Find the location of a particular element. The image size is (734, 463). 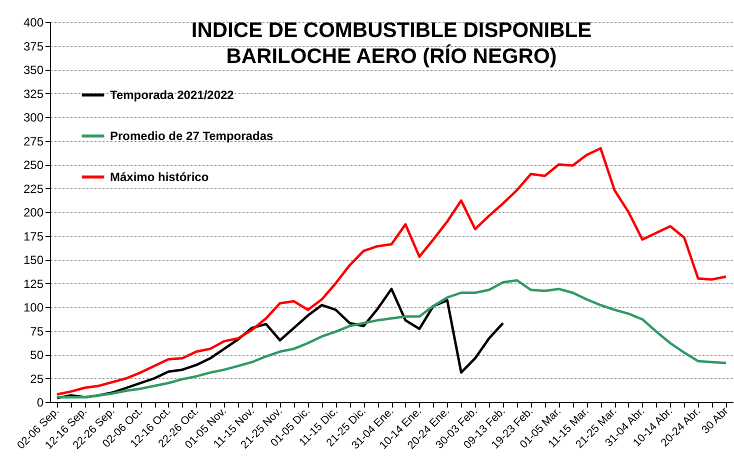

y-tick-label: 375 is located at coordinates (33, 46).